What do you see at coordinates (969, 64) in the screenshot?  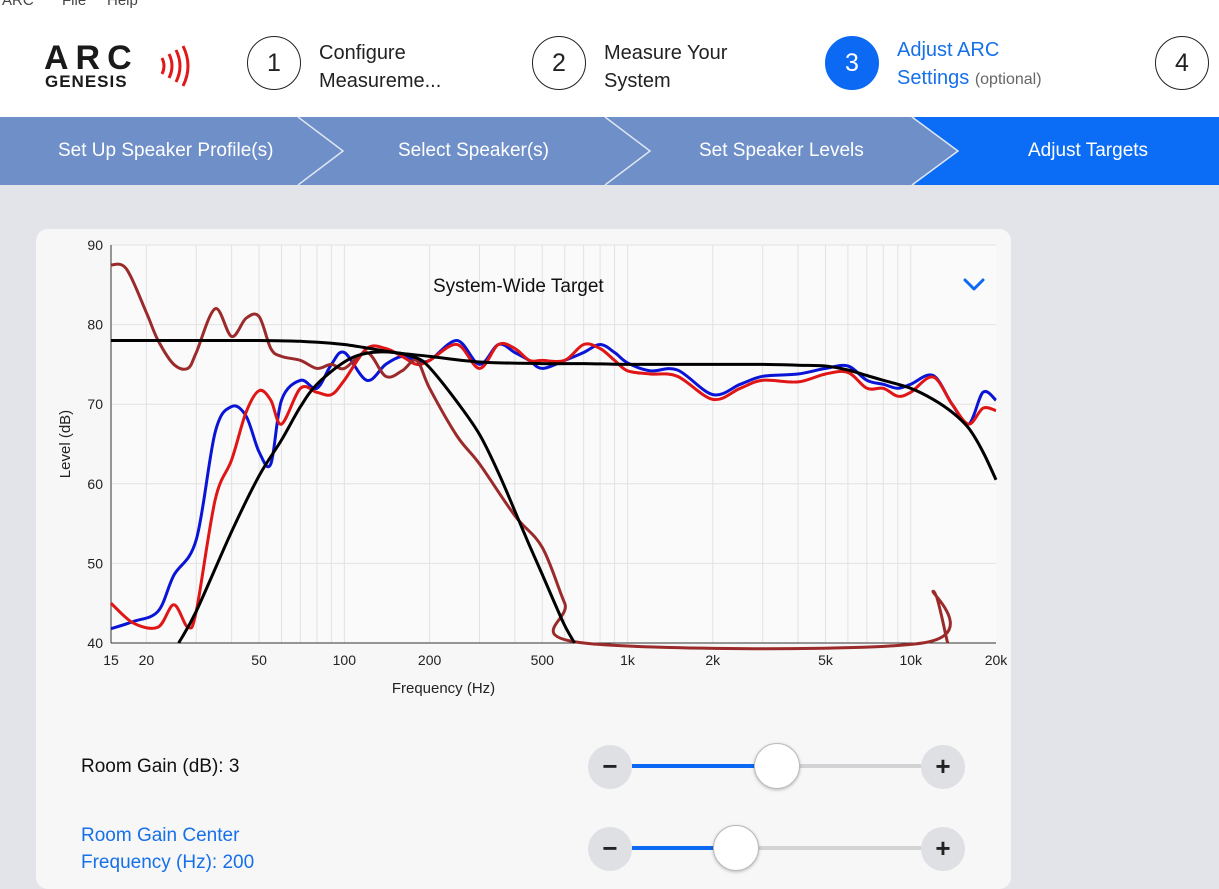 I see `step-label: Adjust ARC Settings (optional)` at bounding box center [969, 64].